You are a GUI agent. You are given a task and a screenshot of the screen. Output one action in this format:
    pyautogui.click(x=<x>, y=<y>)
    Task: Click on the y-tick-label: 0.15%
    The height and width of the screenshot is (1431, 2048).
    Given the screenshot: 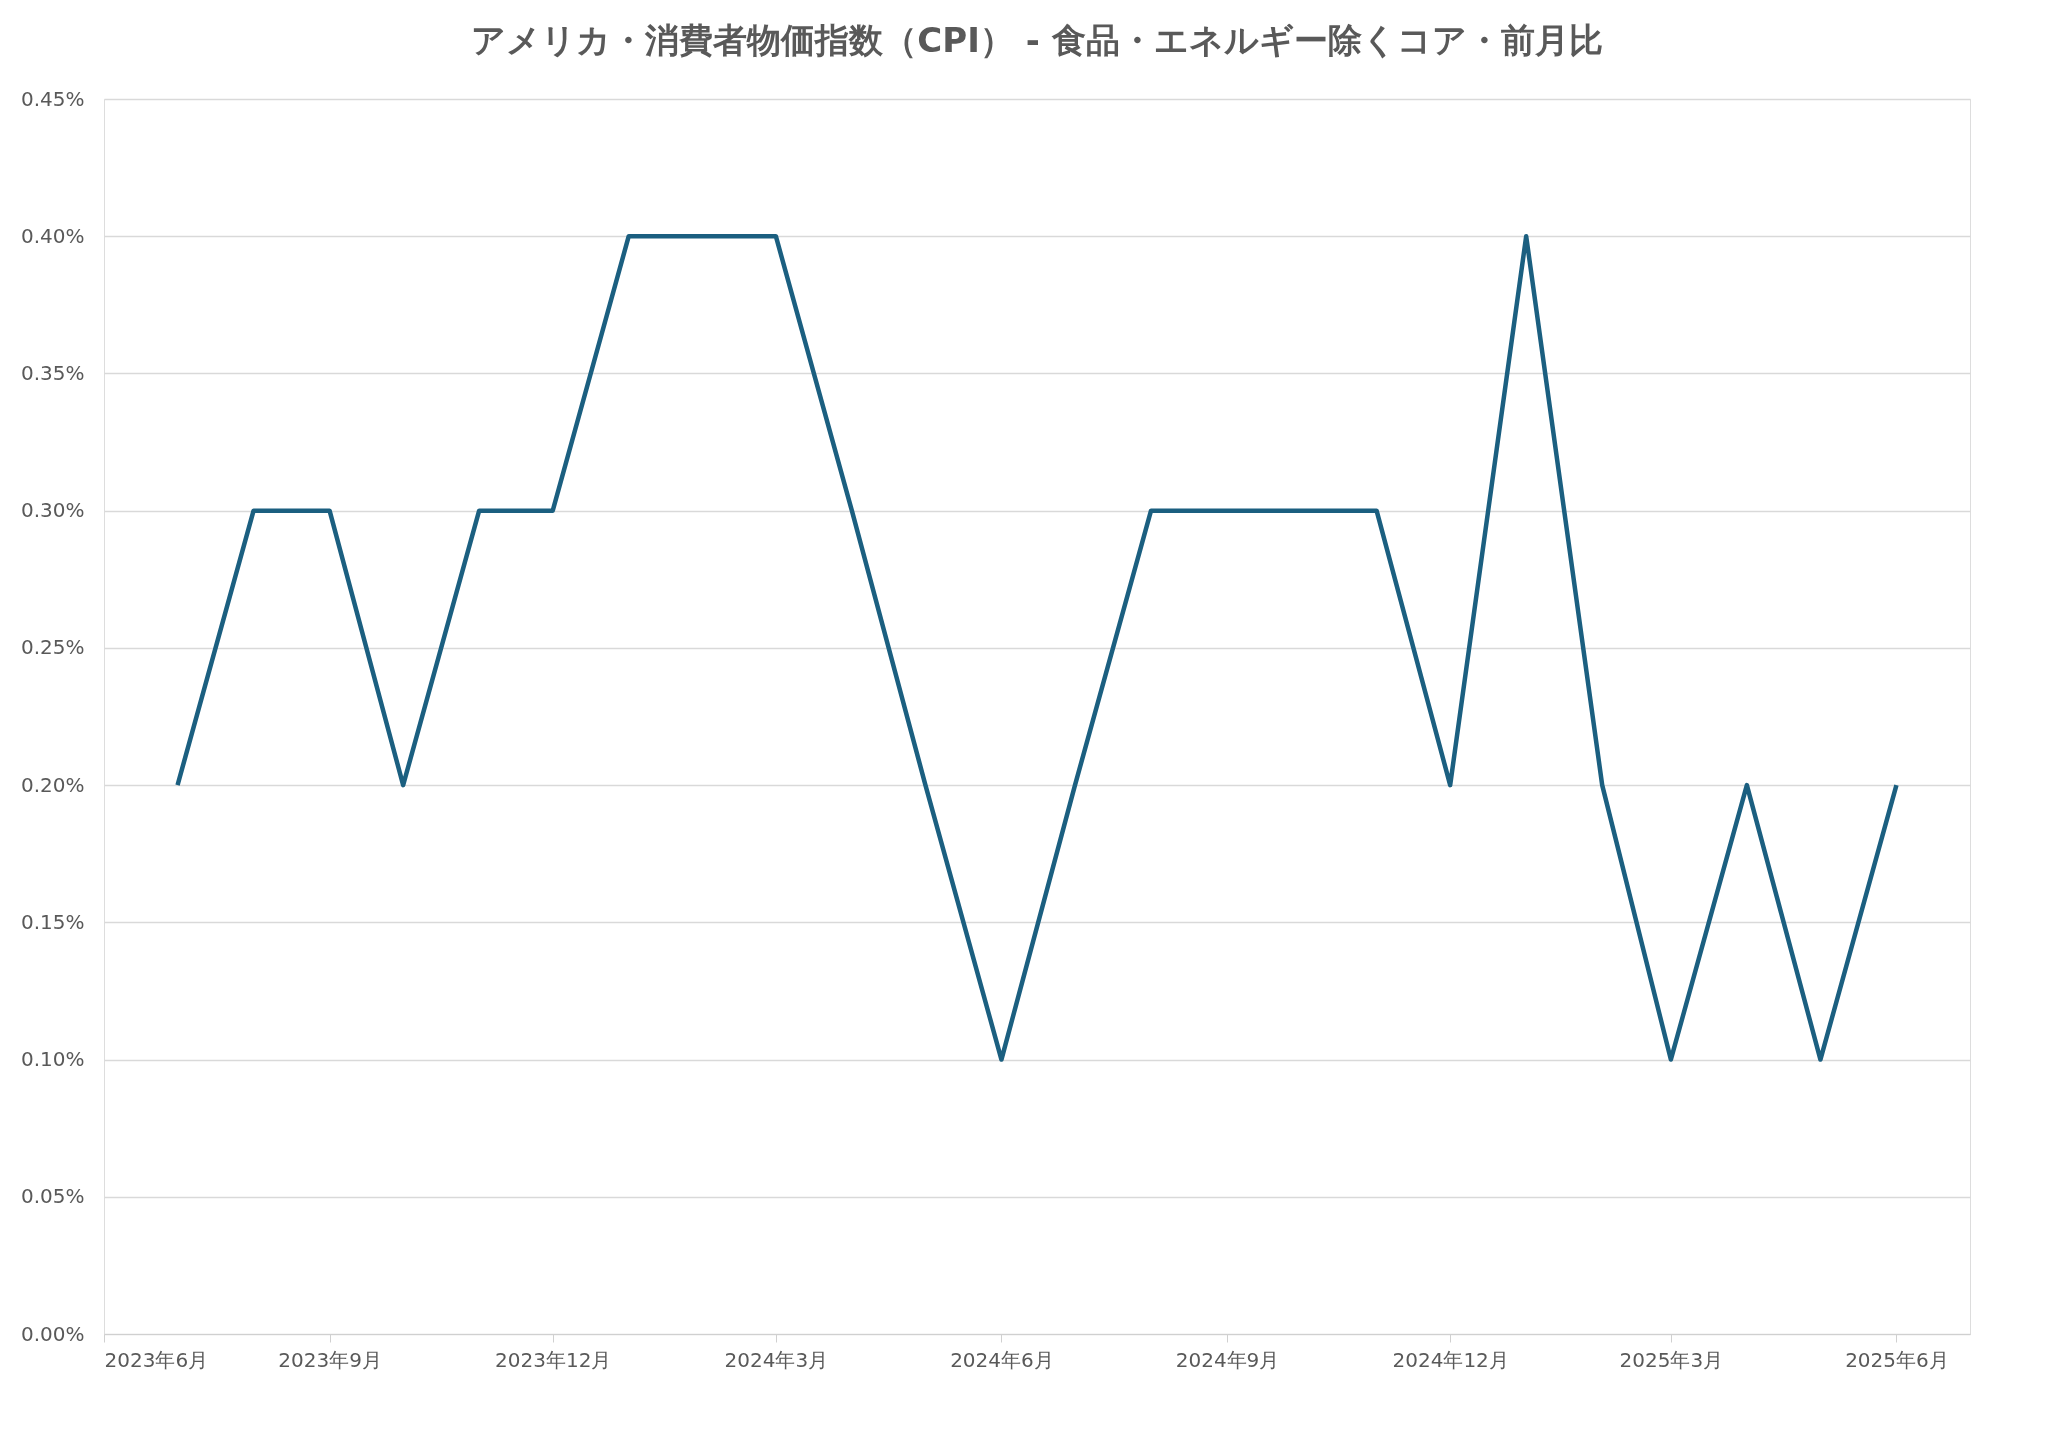 What is the action you would take?
    pyautogui.click(x=52, y=921)
    